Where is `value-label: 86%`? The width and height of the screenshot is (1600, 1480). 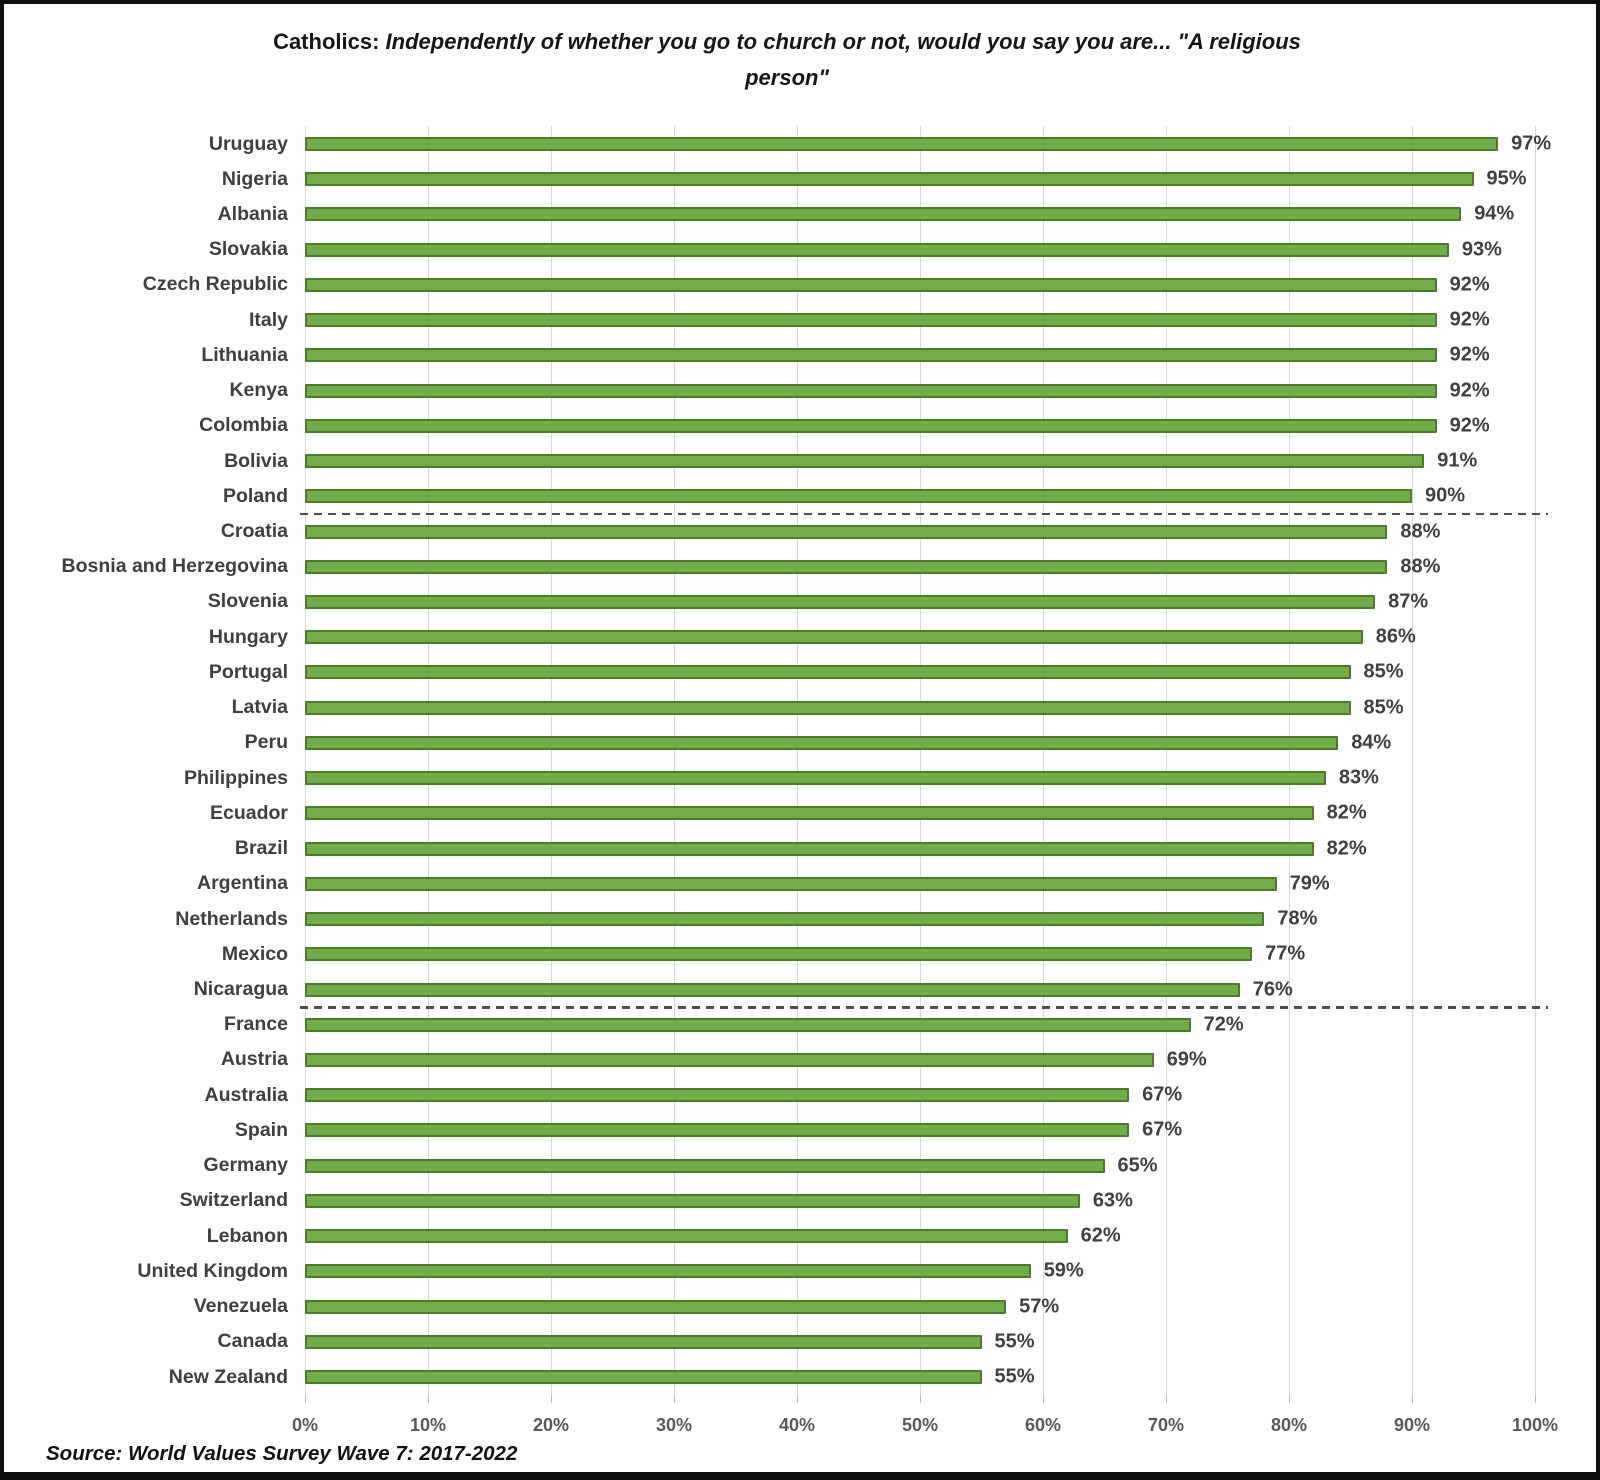
value-label: 86% is located at coordinates (1395, 636).